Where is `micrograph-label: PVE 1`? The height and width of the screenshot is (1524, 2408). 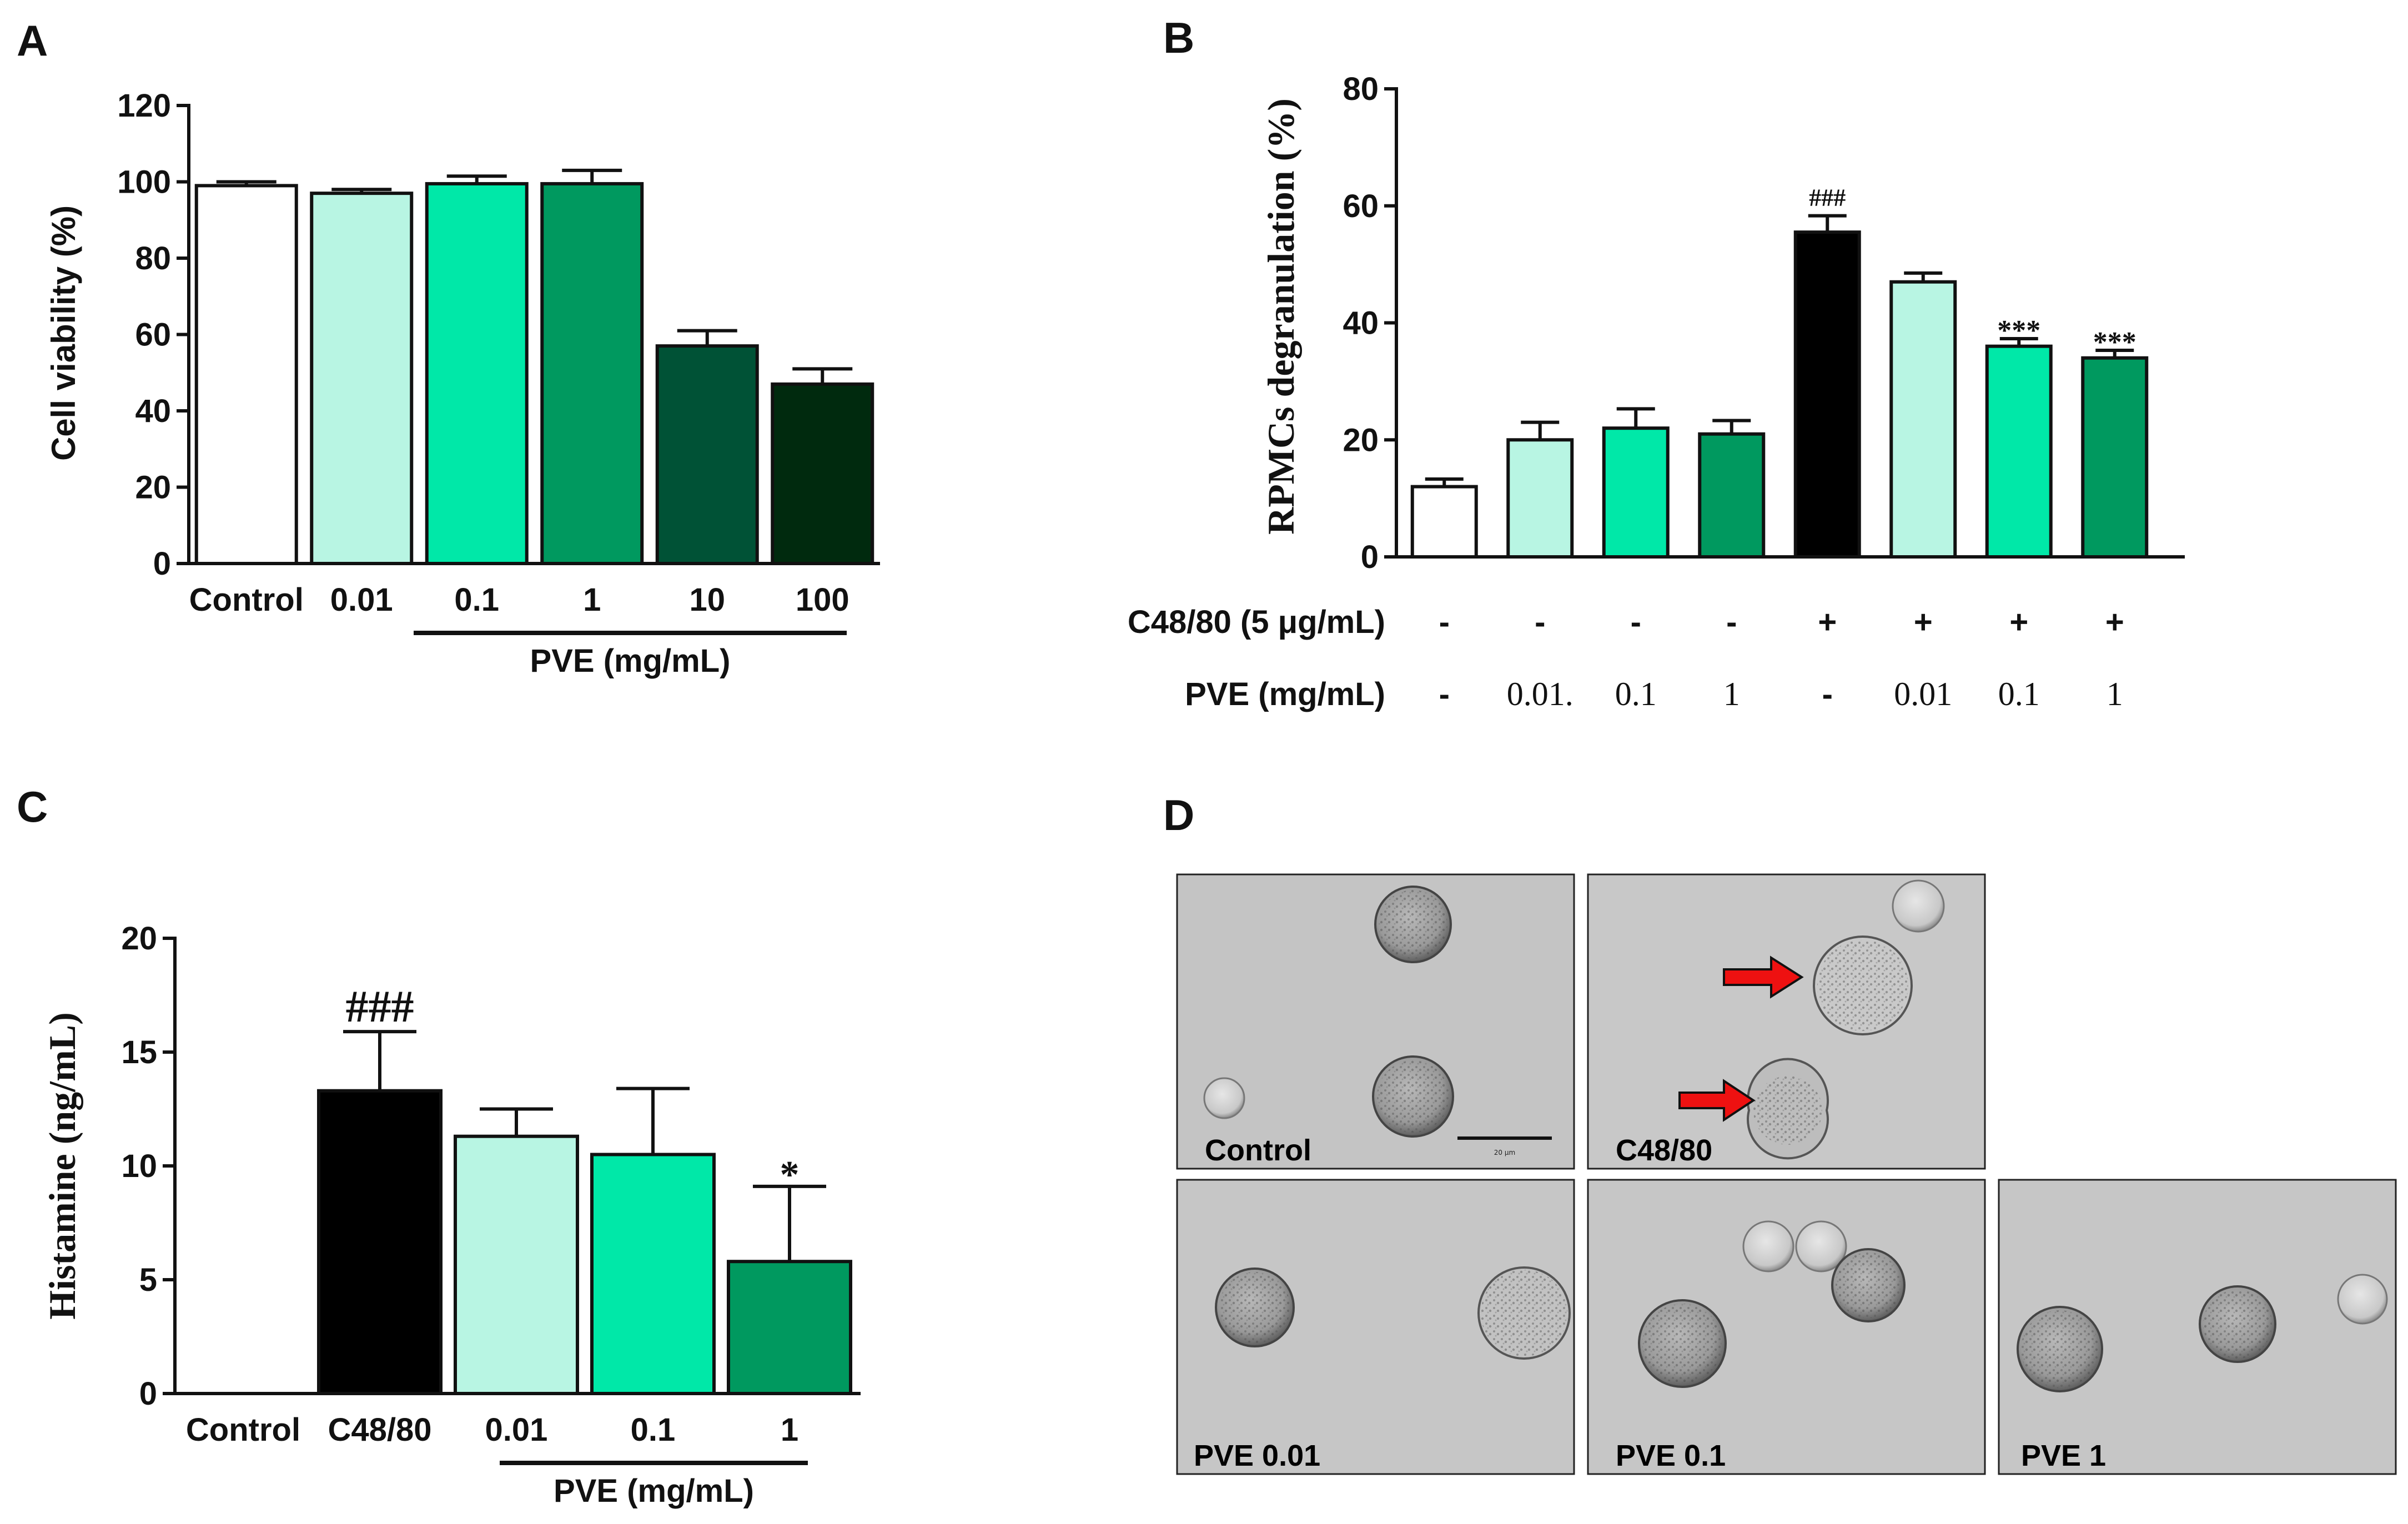
micrograph-label: PVE 1 is located at coordinates (2063, 1455).